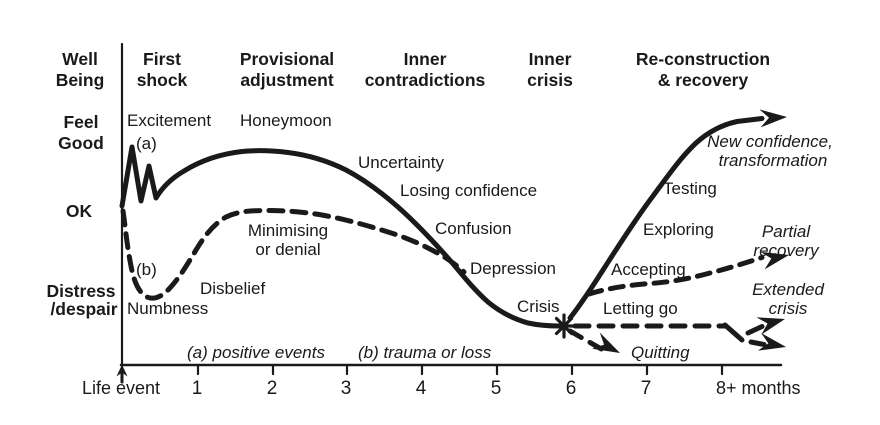 This screenshot has width=880, height=425. I want to click on y-axis-title-line1: Well, so click(80, 59).